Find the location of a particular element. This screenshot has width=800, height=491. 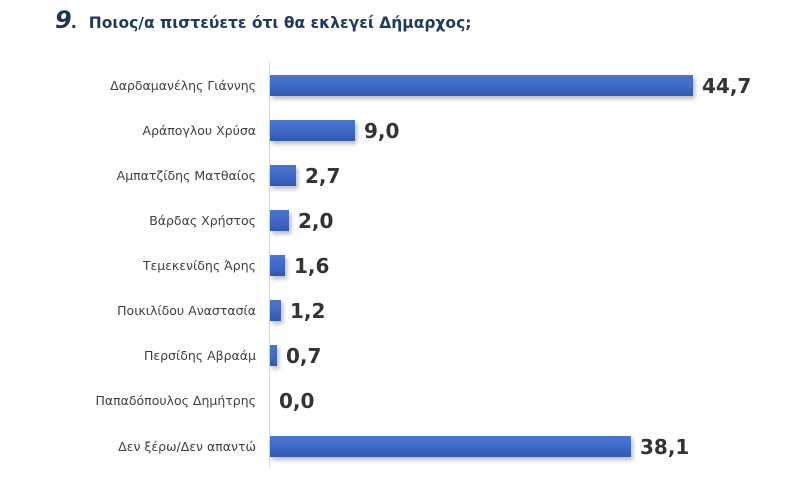

bar-row: Δεν ξέρω/Δεν απαντώ 38,1 is located at coordinates (400, 447).